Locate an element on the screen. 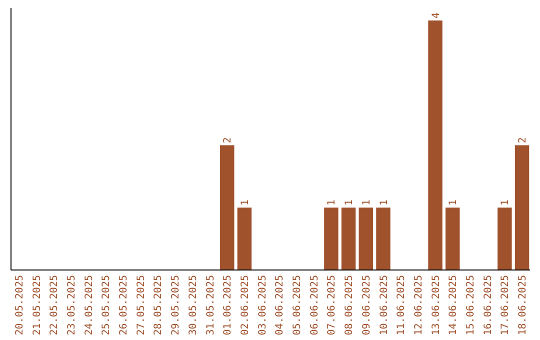 The width and height of the screenshot is (540, 340). x-tick-label: 03.06.2025 is located at coordinates (262, 305).